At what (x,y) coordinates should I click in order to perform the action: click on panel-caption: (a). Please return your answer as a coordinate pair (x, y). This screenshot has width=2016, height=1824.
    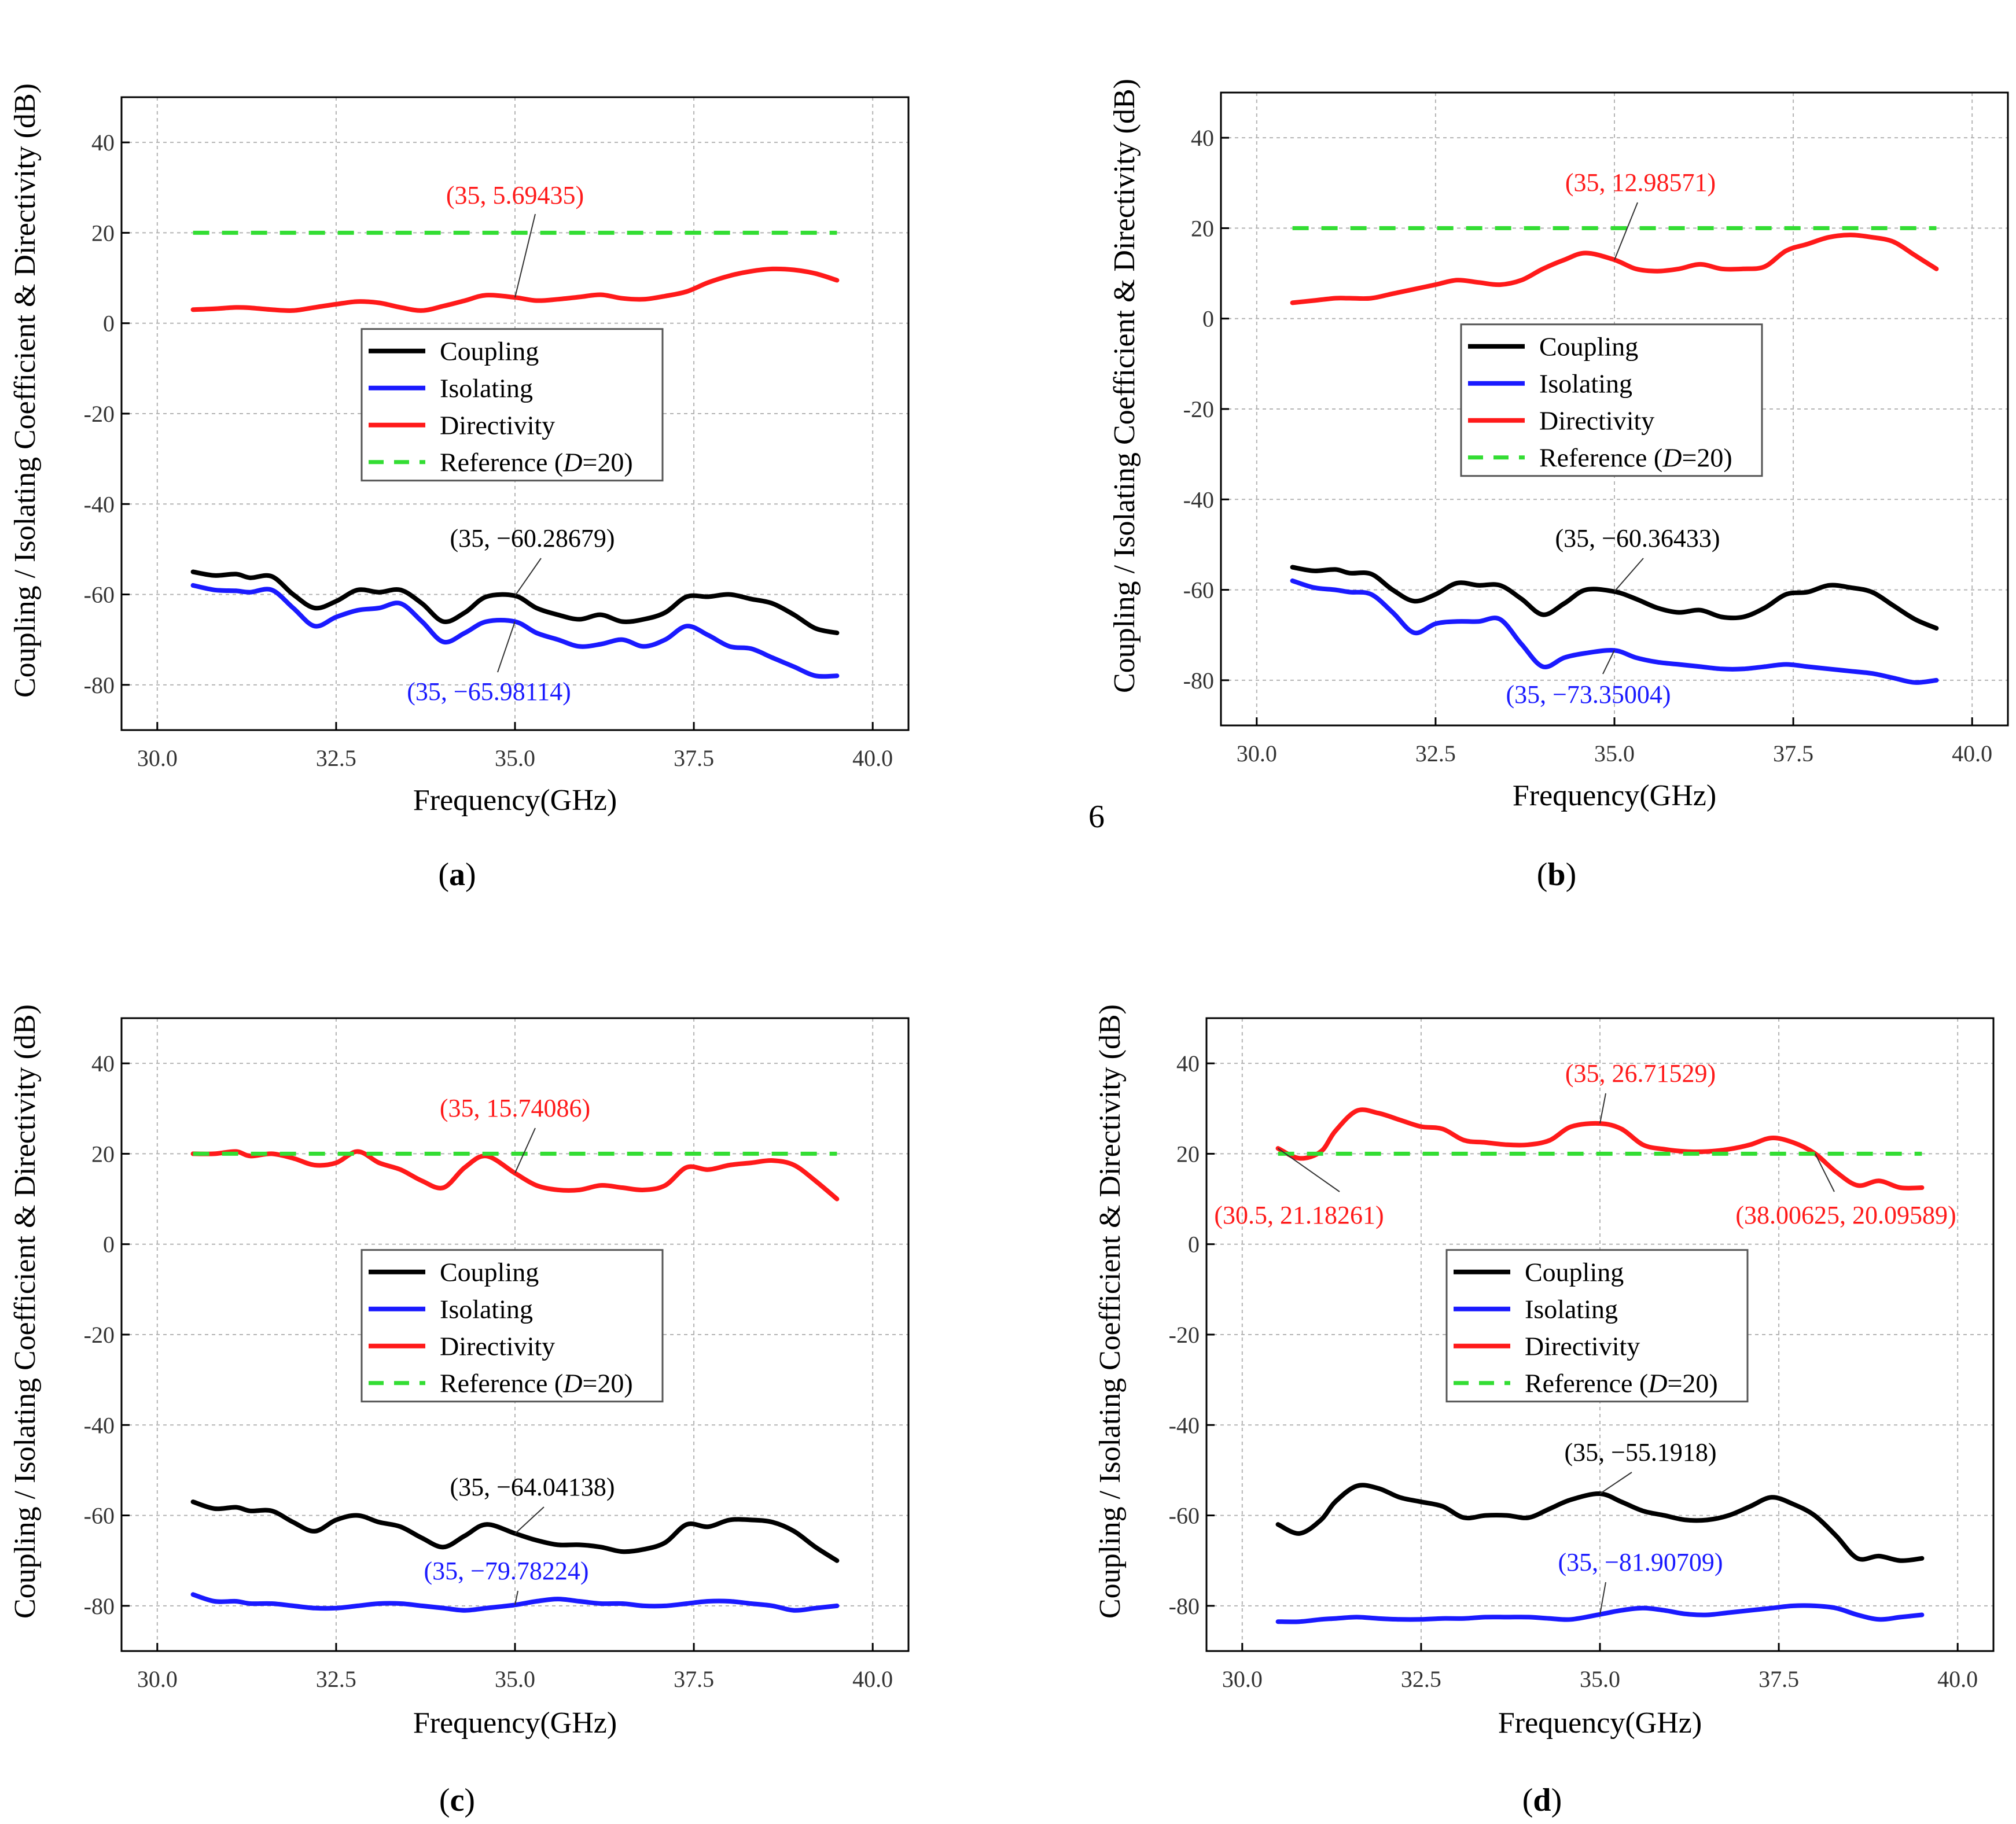
    Looking at the image, I should click on (457, 875).